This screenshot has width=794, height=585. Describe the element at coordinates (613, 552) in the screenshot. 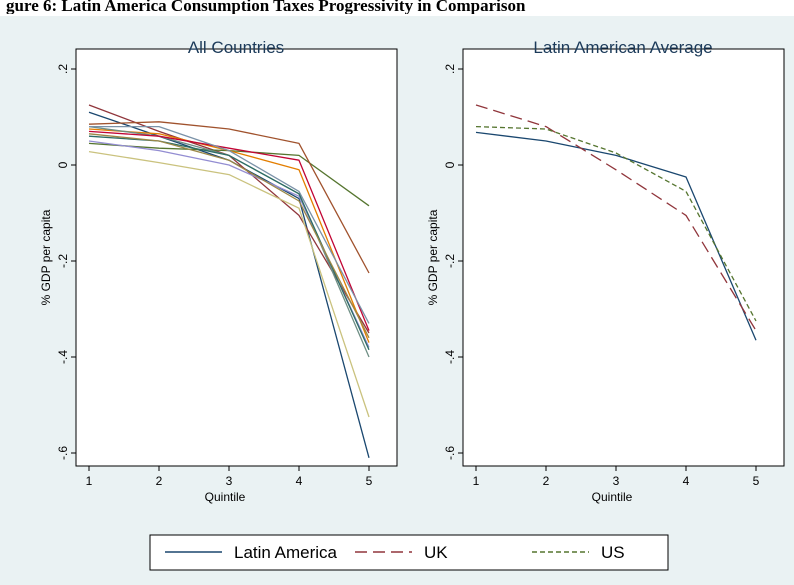

I see `legend-label: US` at that location.